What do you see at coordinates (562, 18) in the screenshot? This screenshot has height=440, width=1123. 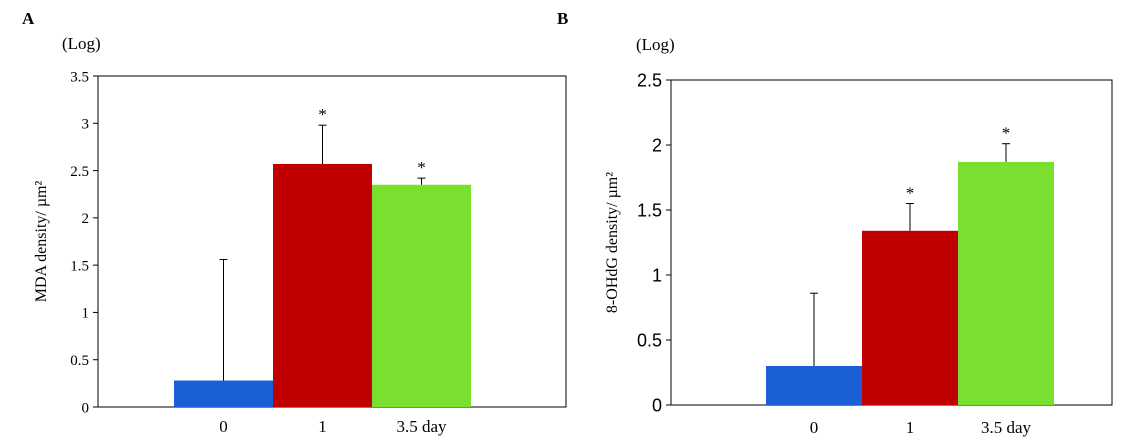 I see `panel-letter: B` at bounding box center [562, 18].